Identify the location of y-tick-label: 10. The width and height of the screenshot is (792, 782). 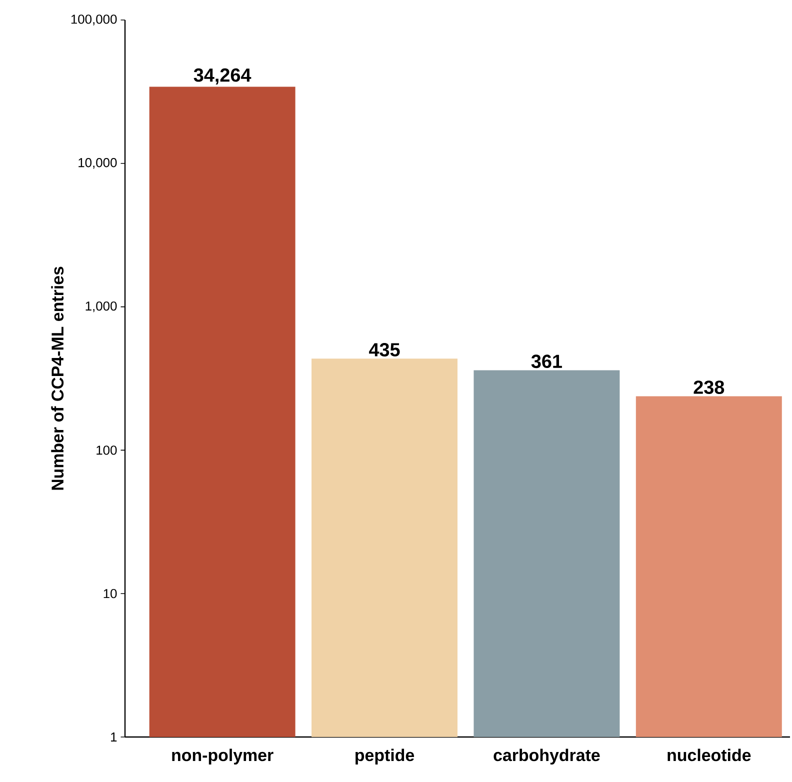
(110, 593).